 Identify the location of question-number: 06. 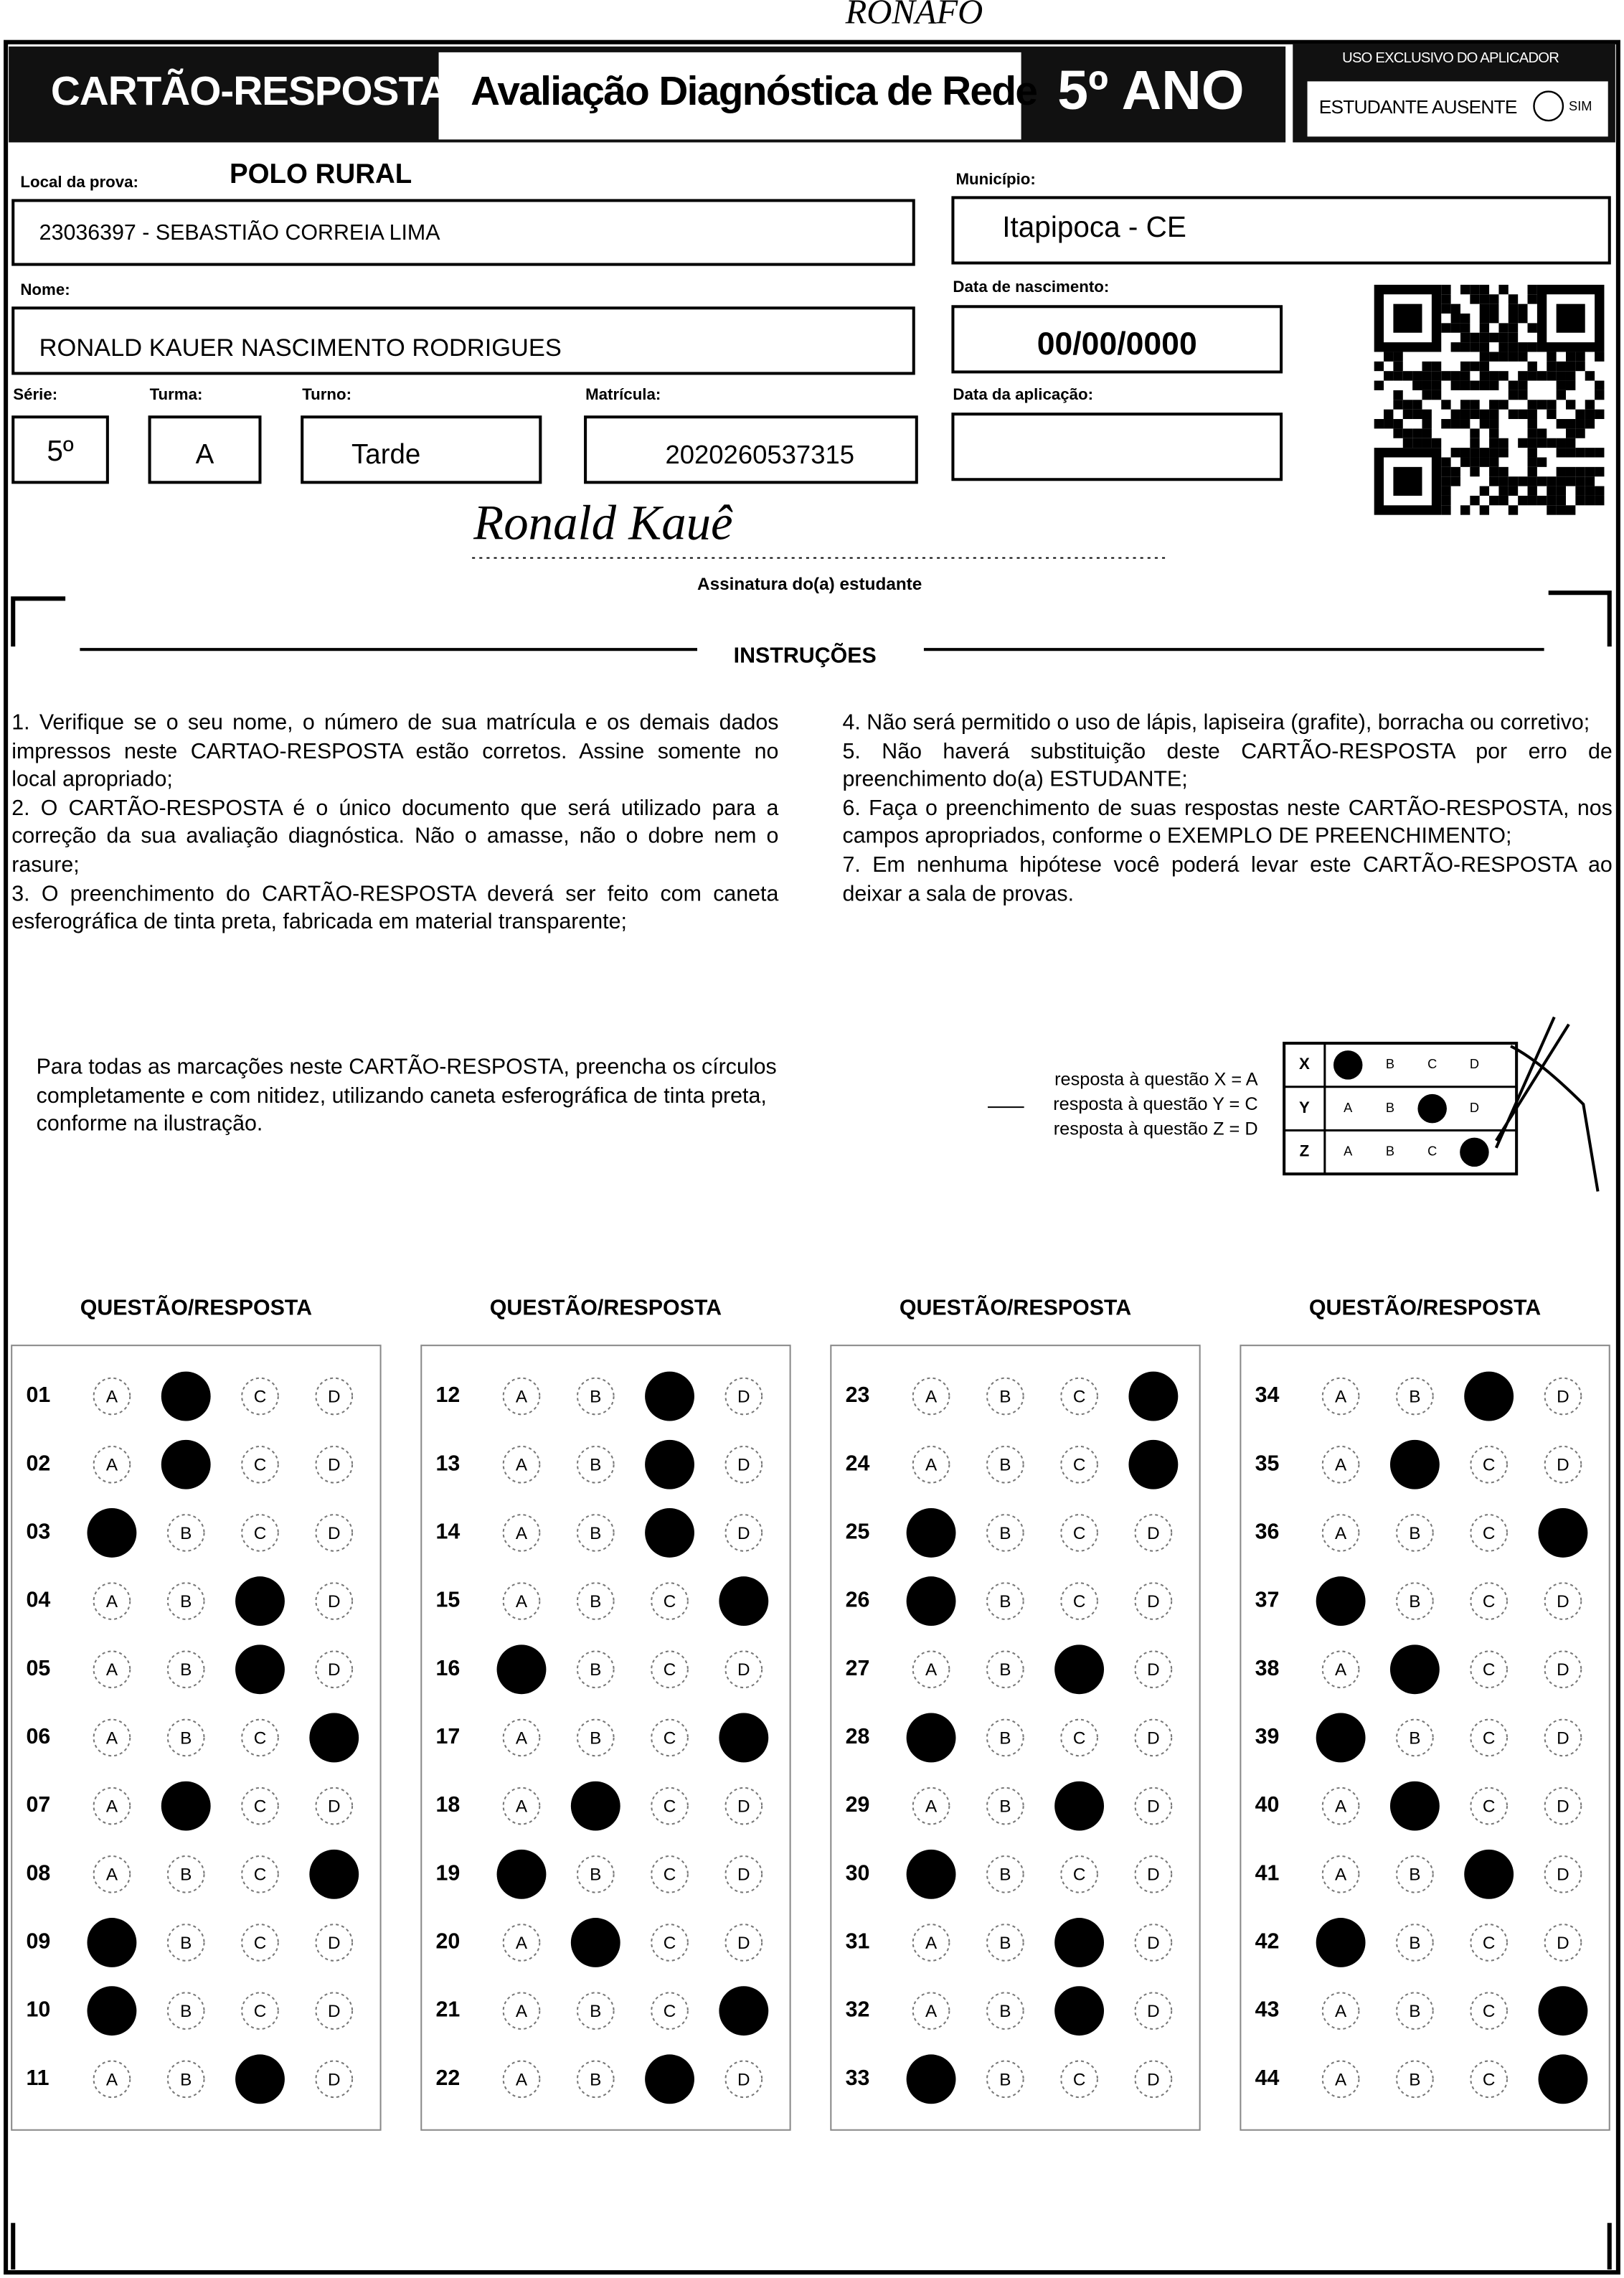
(38, 1737).